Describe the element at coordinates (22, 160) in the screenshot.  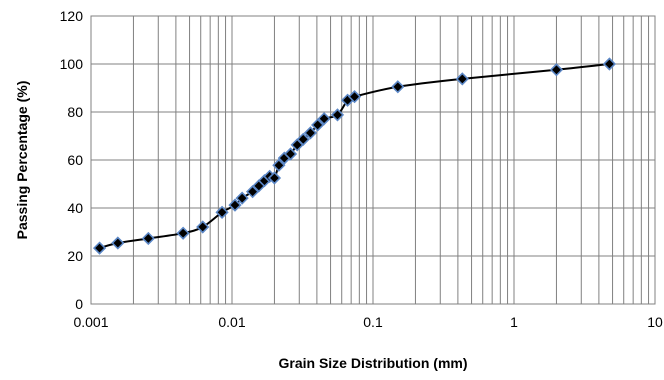
I see `y-axis-title: Passing Percentage (%)` at that location.